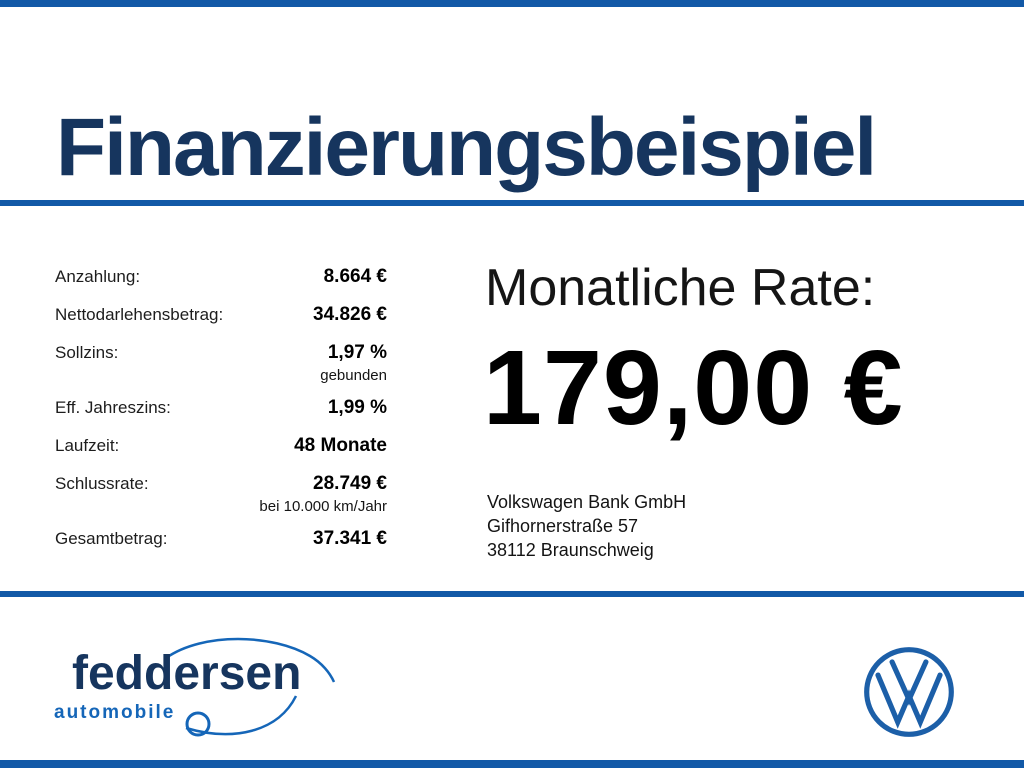  Describe the element at coordinates (221, 353) in the screenshot. I see `table-row: Sollzins: 1,97 %` at that location.